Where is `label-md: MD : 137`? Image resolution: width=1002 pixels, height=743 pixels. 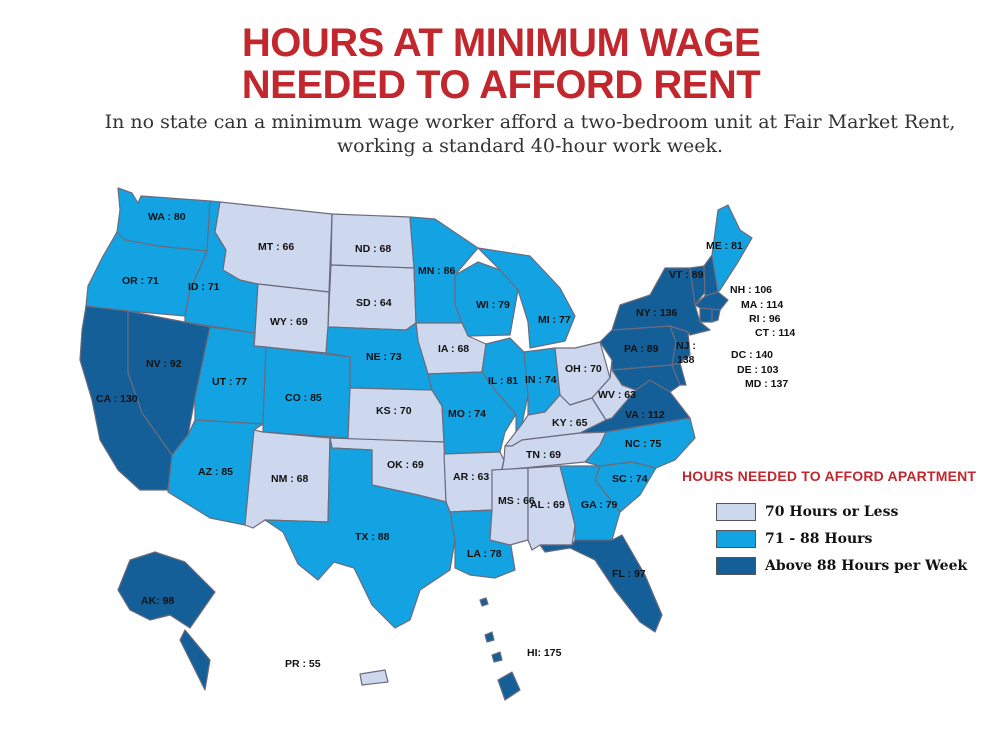 label-md: MD : 137 is located at coordinates (766, 384).